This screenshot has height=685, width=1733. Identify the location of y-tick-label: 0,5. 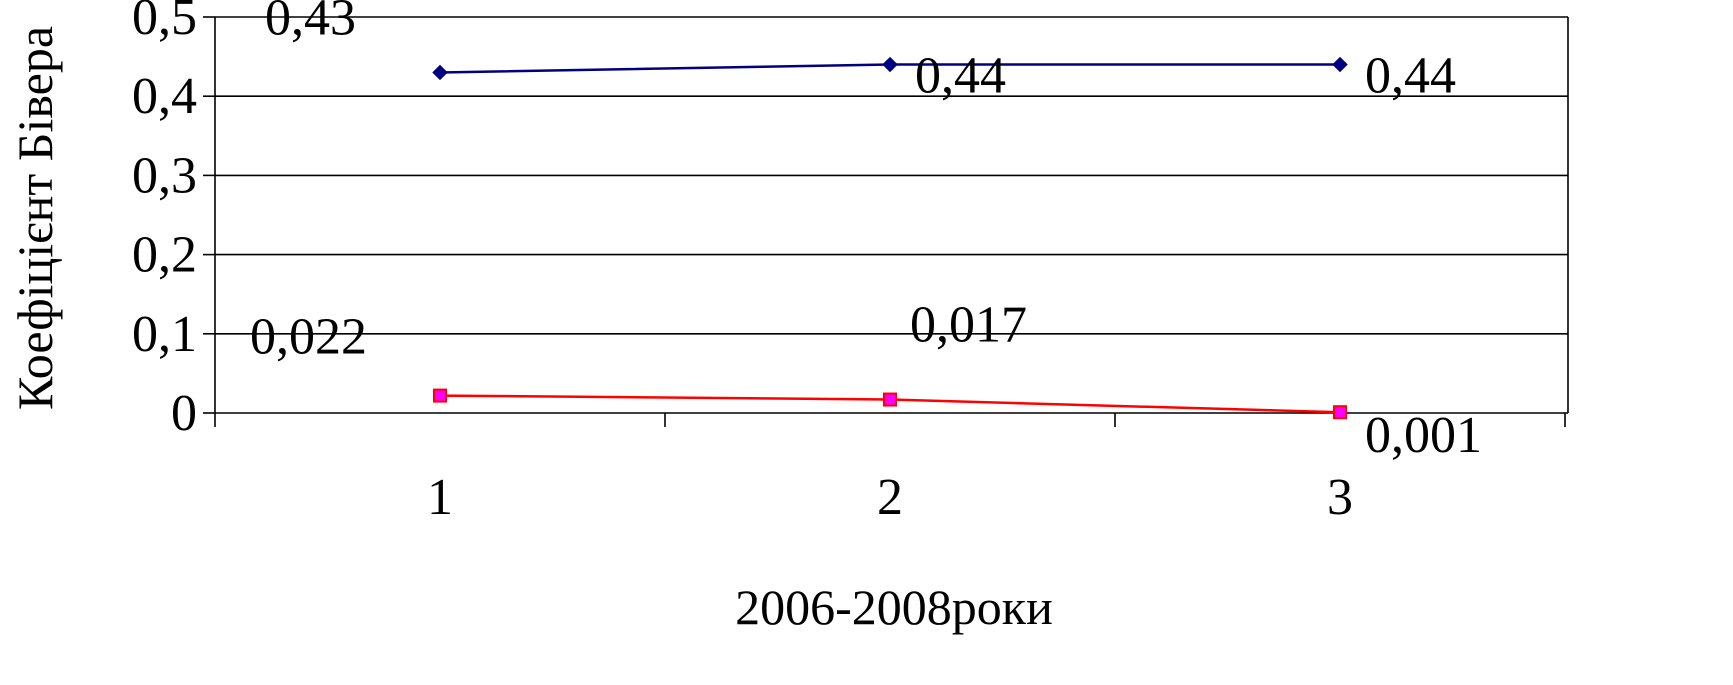
(164, 23).